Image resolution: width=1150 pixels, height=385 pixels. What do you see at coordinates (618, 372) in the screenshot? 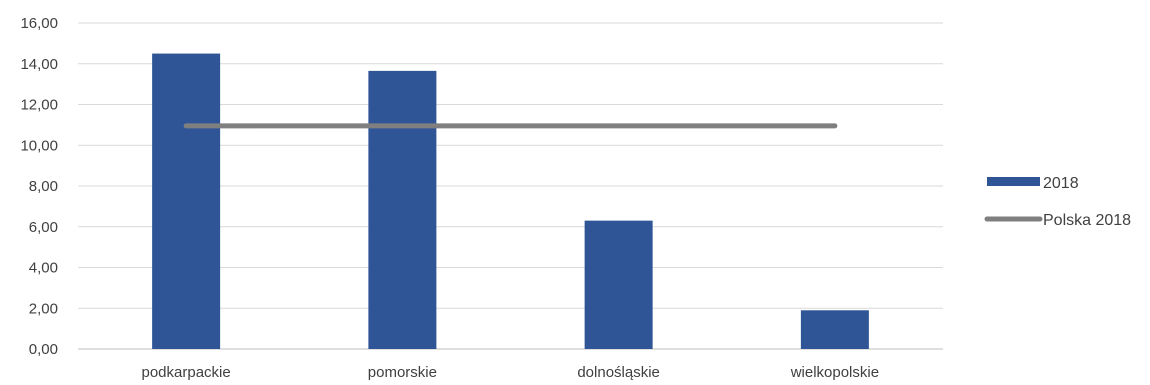
I see `x-tick-label: dolnośląskie` at bounding box center [618, 372].